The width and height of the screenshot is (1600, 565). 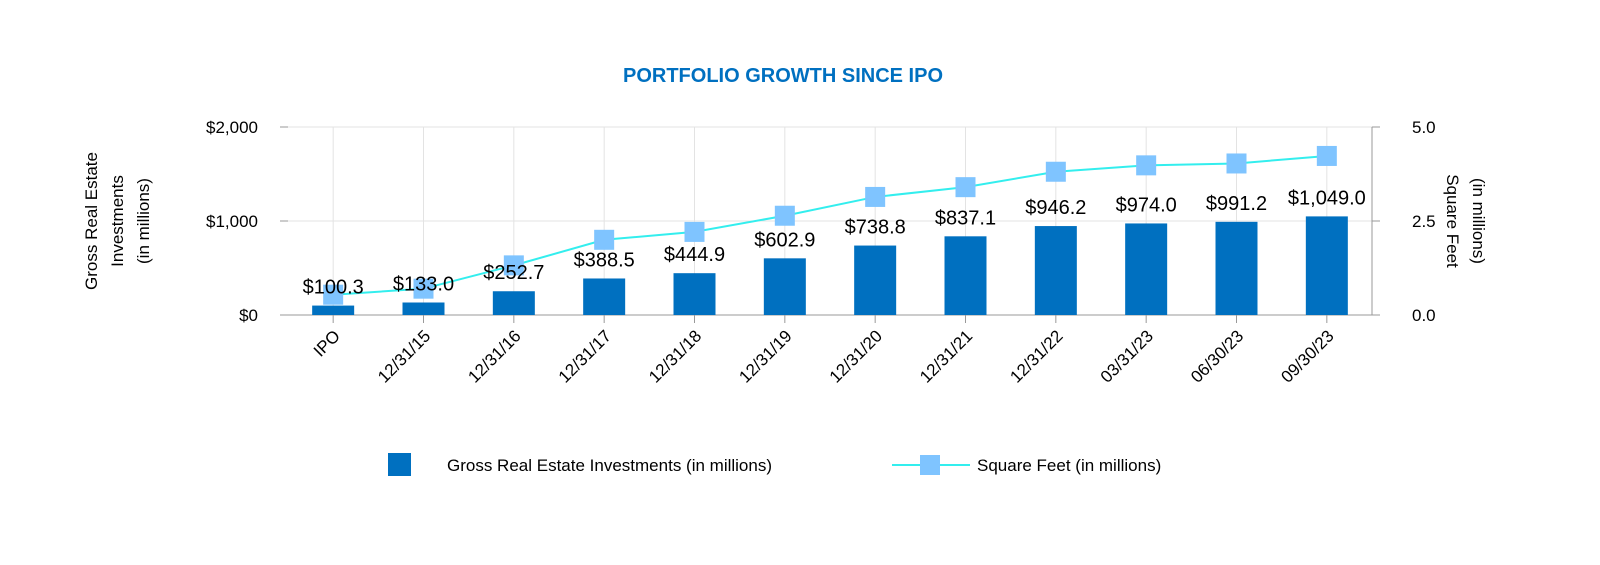 I want to click on legend-line-marker, so click(x=930, y=465).